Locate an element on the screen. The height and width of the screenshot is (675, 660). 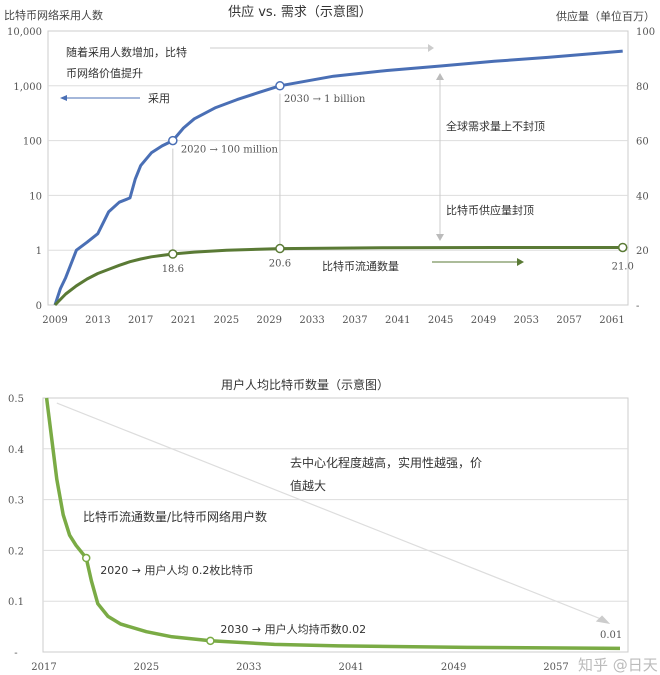
y-left-tick: 10,000 is located at coordinates (24, 32).